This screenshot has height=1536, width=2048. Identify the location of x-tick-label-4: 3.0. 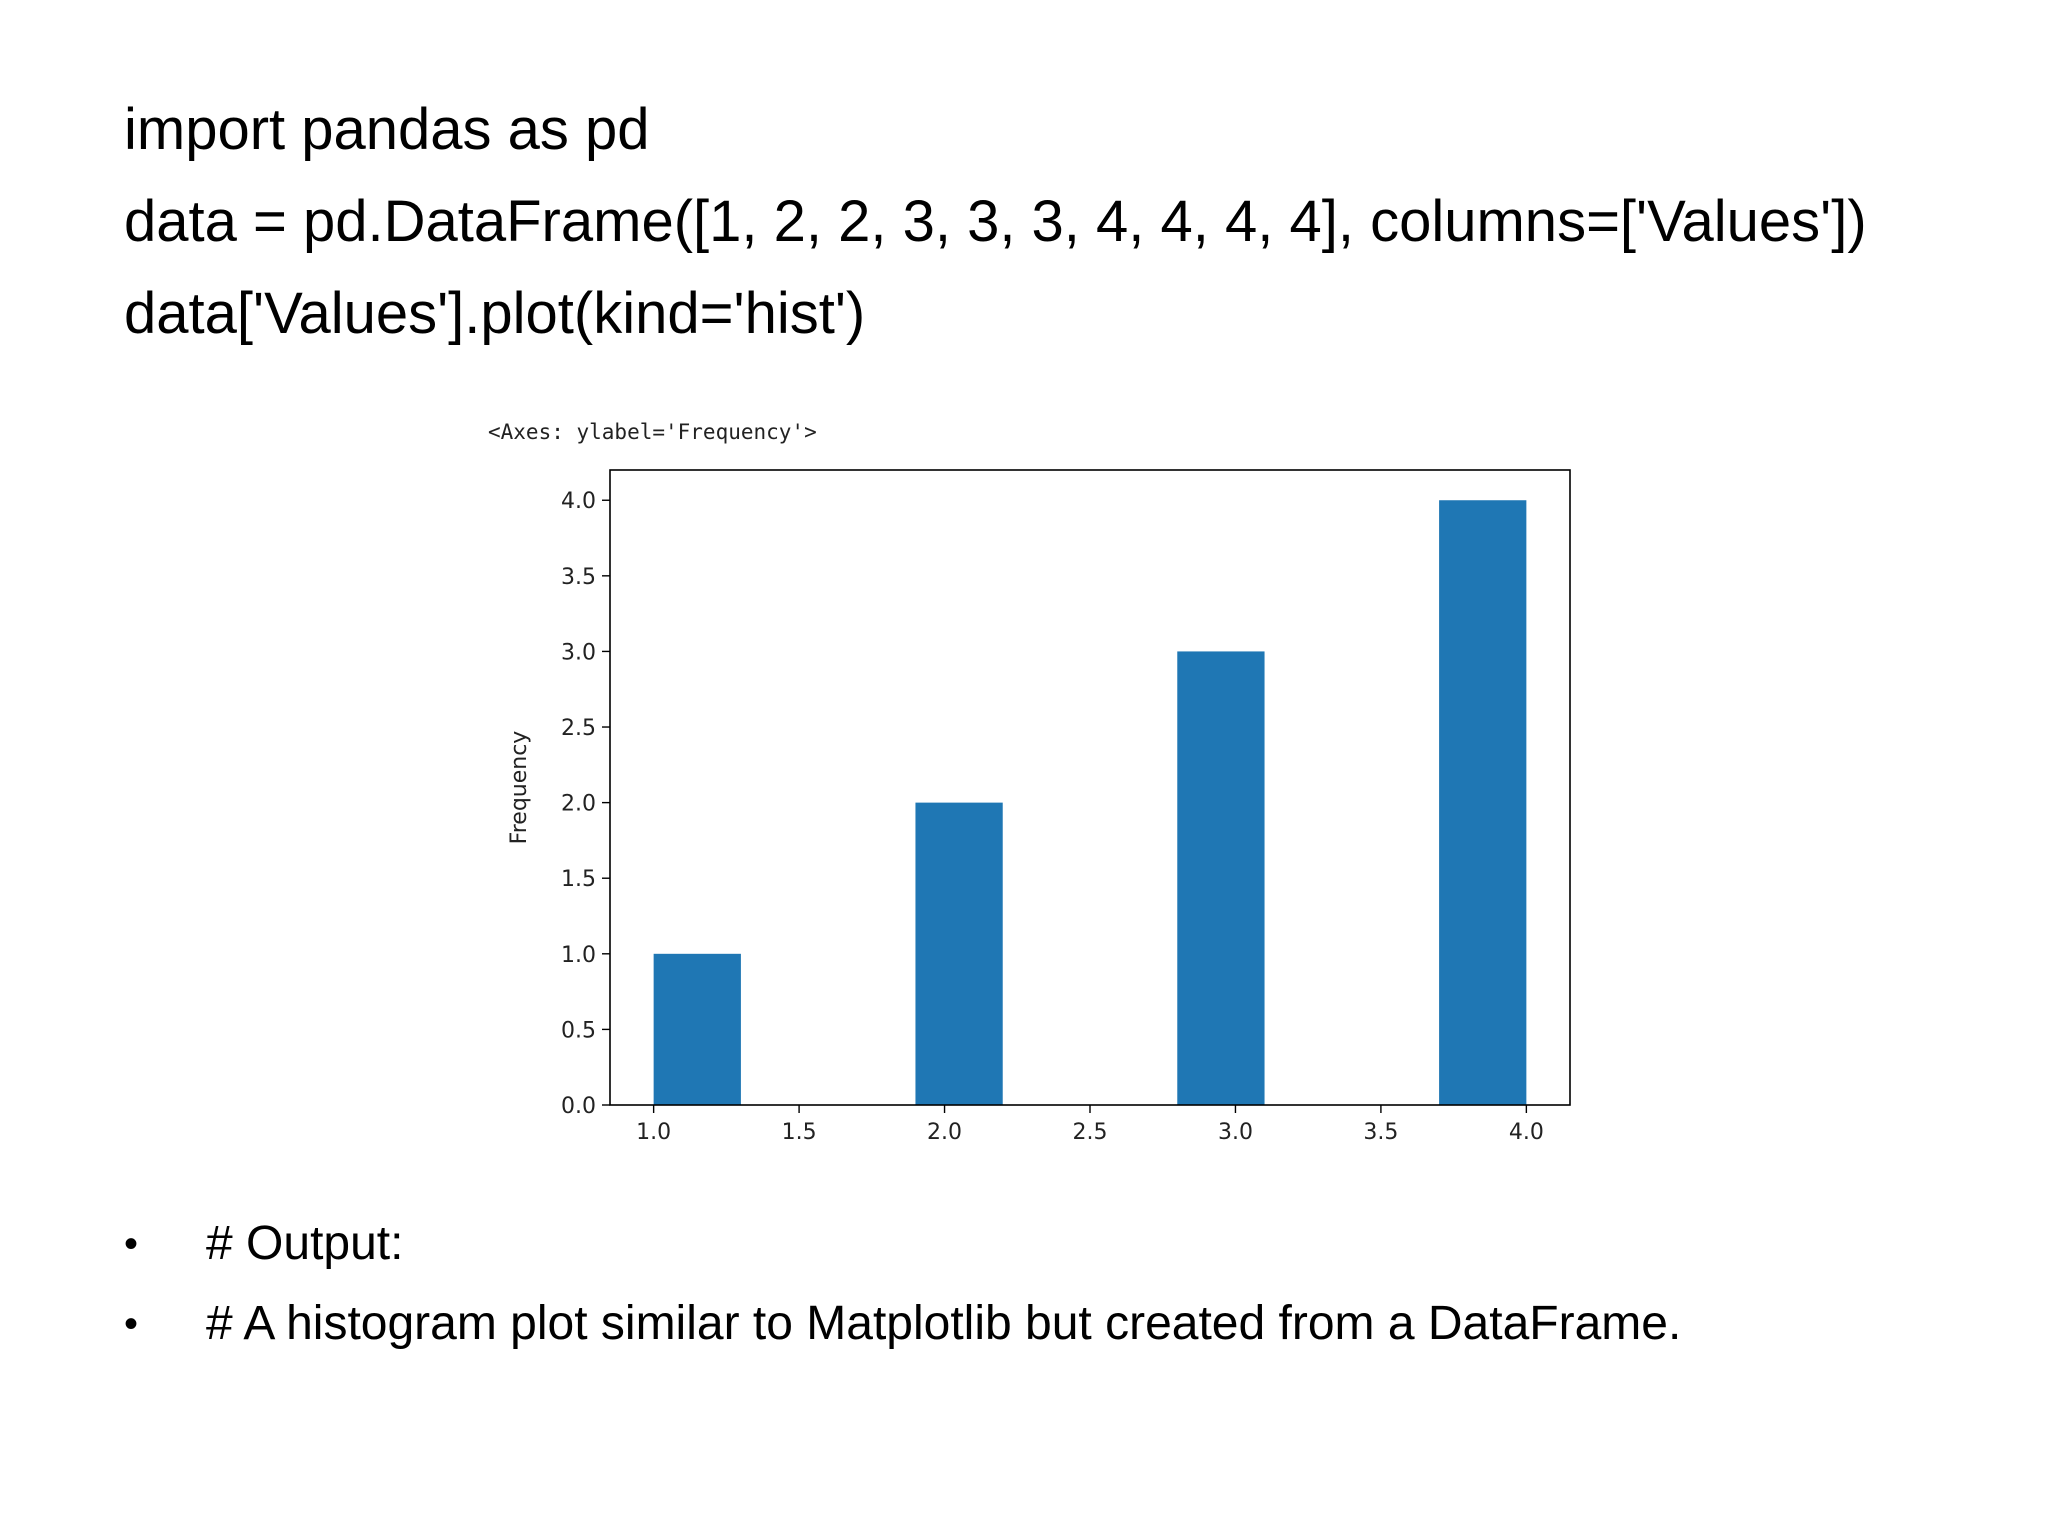
(1235, 1132).